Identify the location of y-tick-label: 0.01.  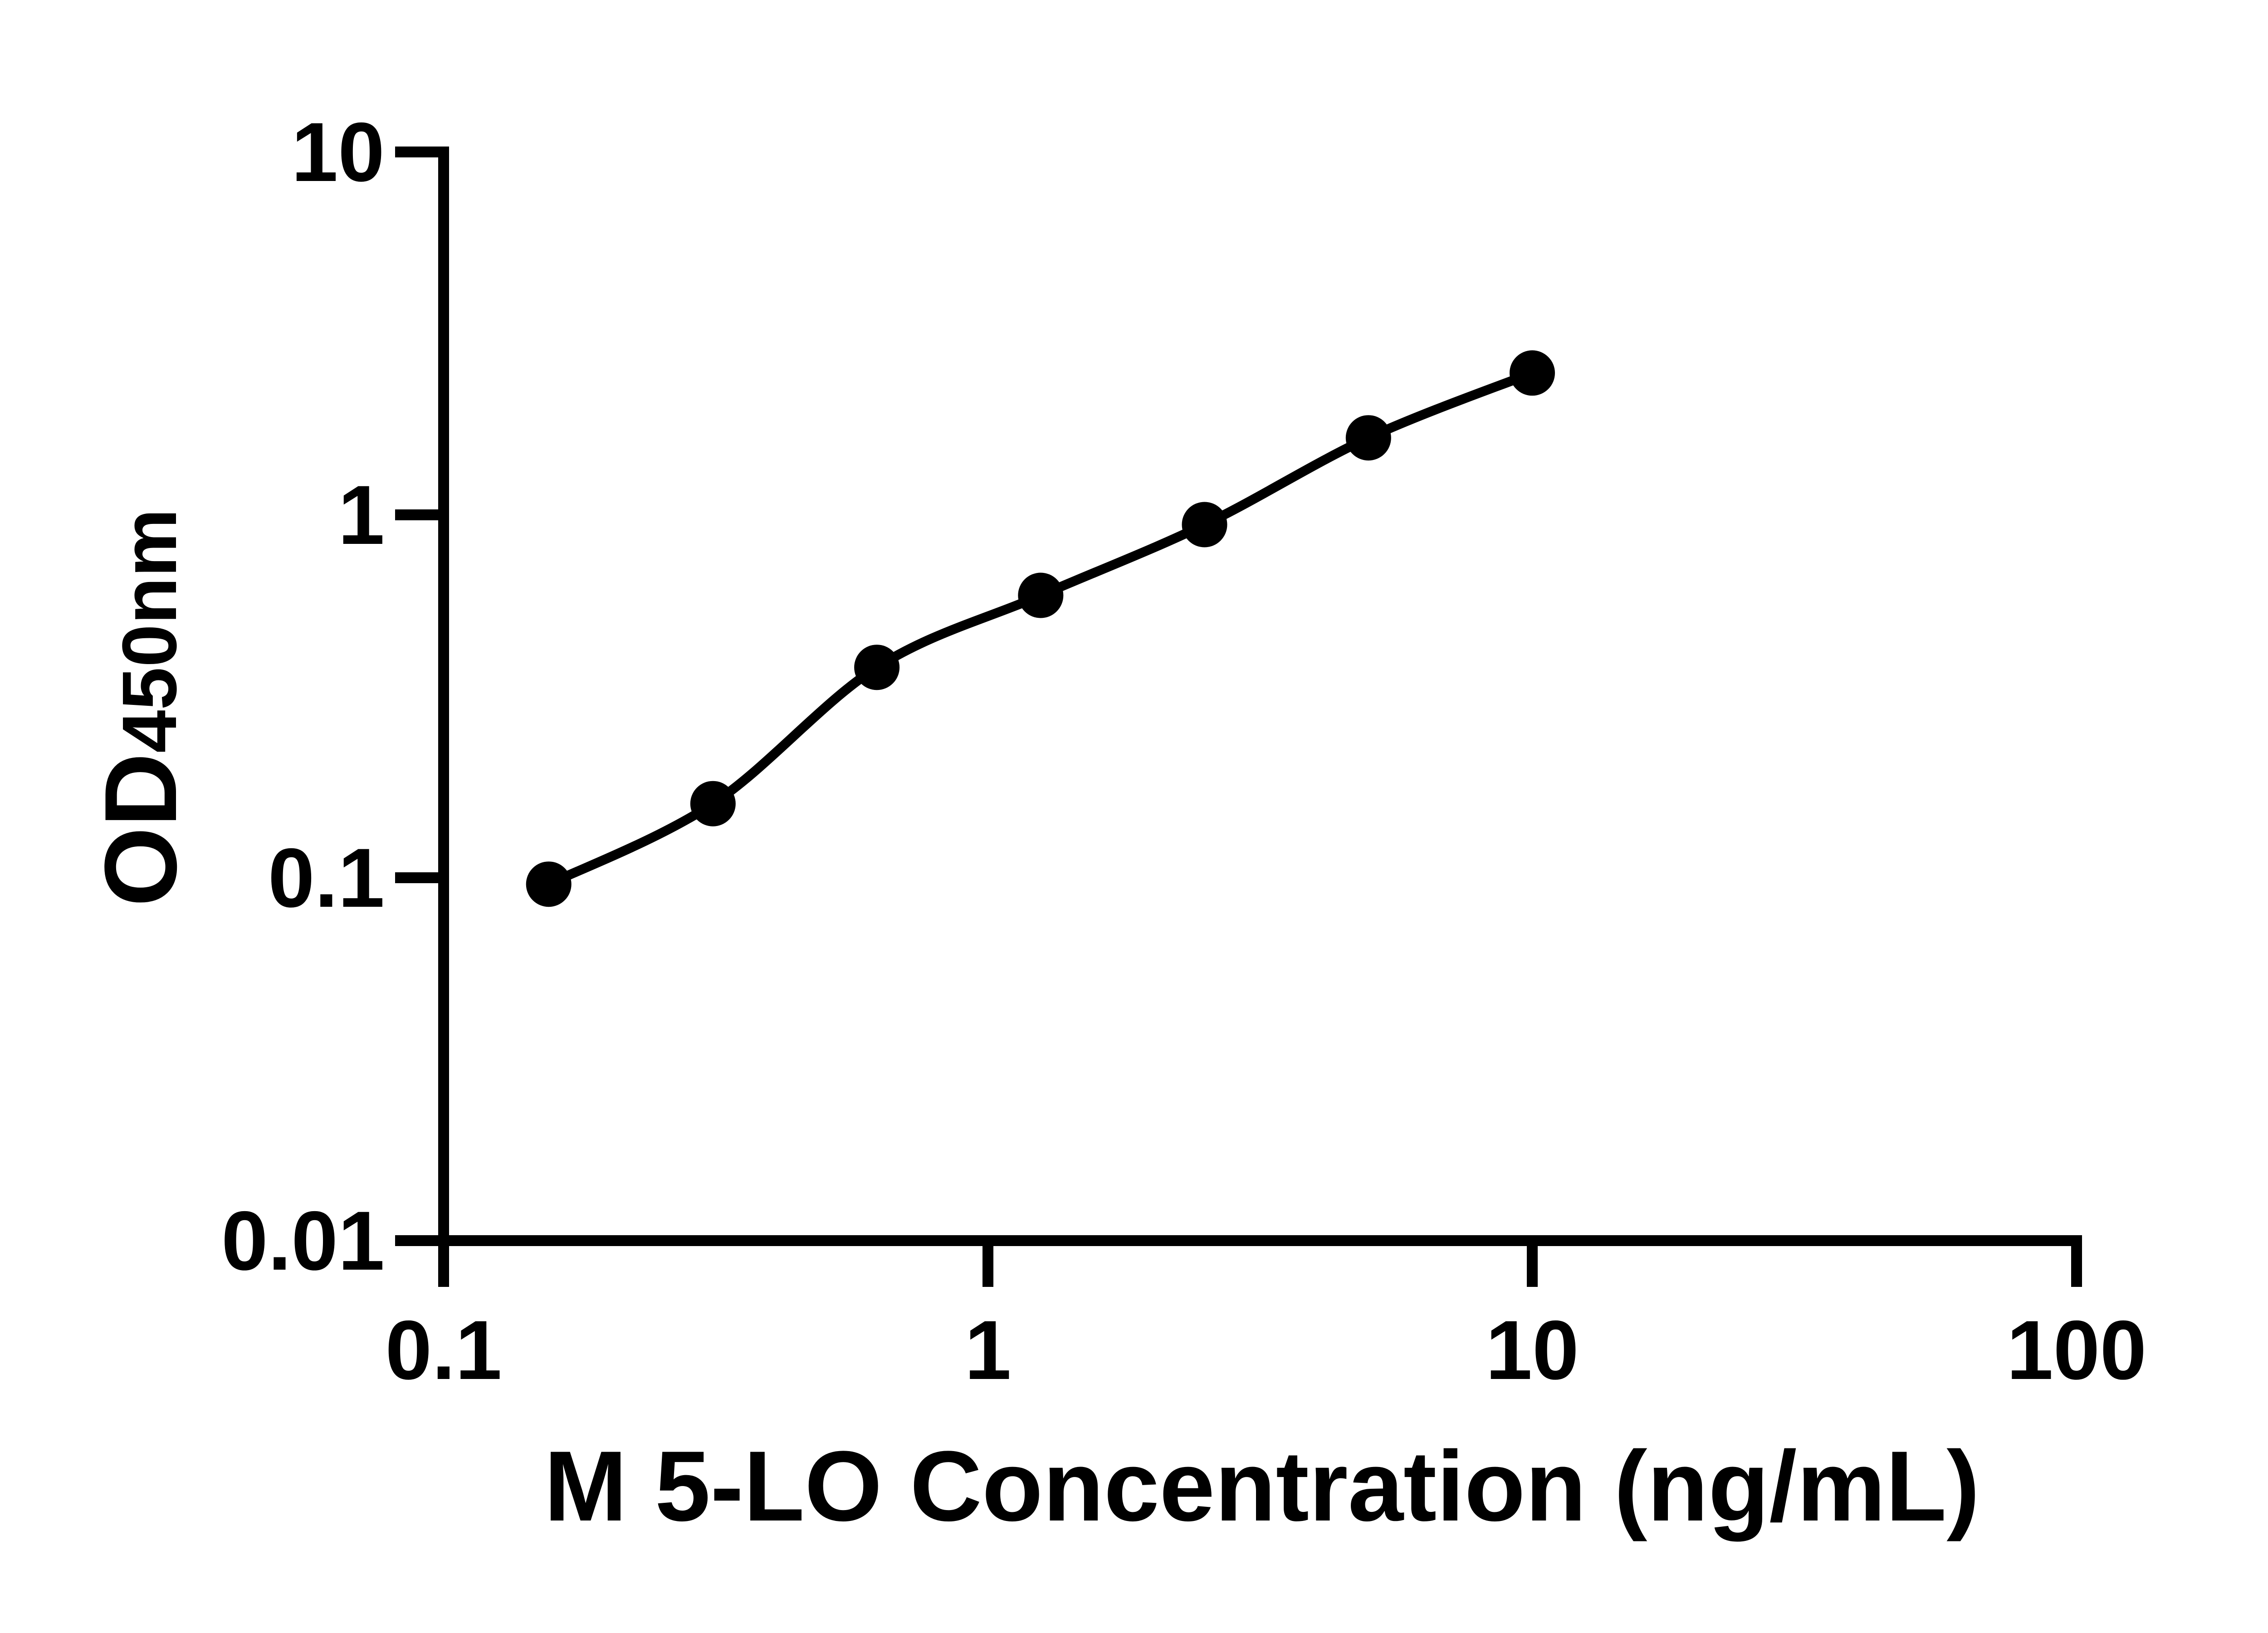
(303, 1241).